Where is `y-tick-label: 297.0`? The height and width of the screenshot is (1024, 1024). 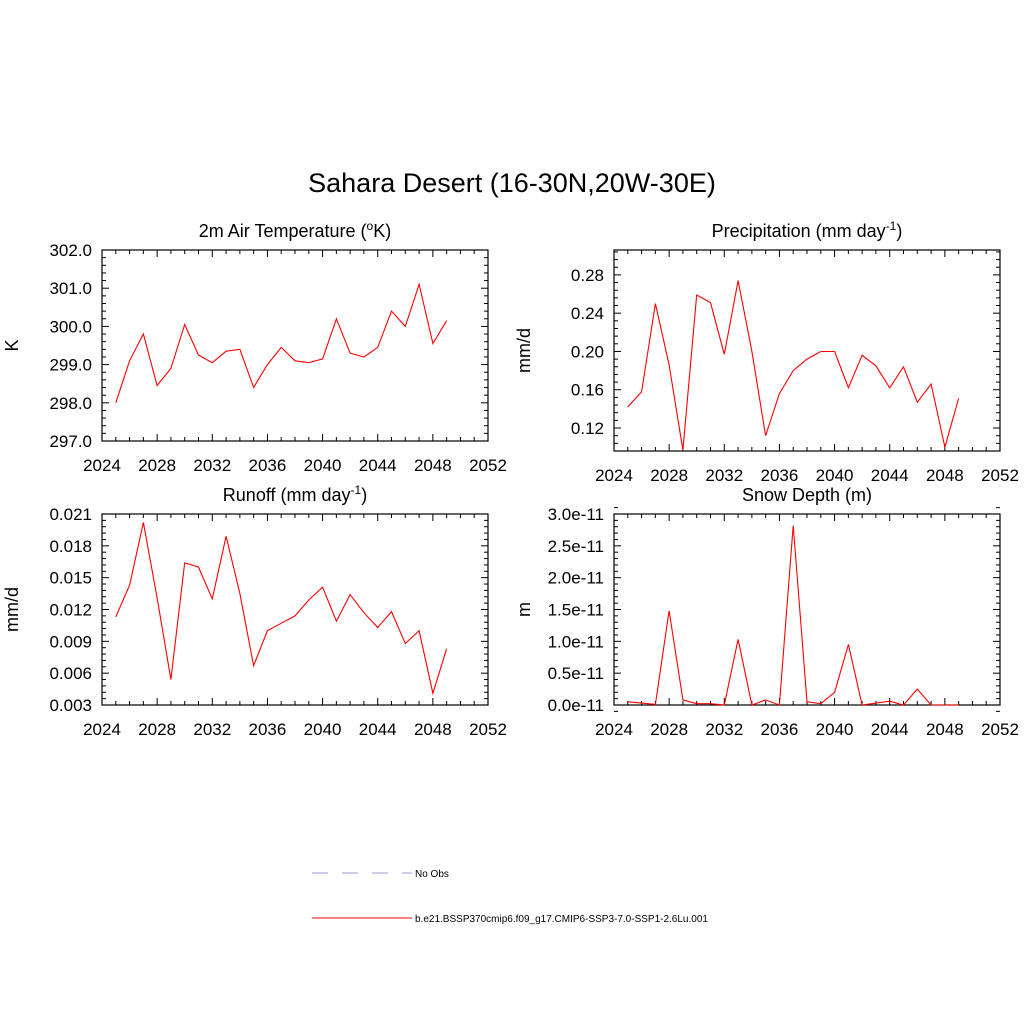 y-tick-label: 297.0 is located at coordinates (70, 441).